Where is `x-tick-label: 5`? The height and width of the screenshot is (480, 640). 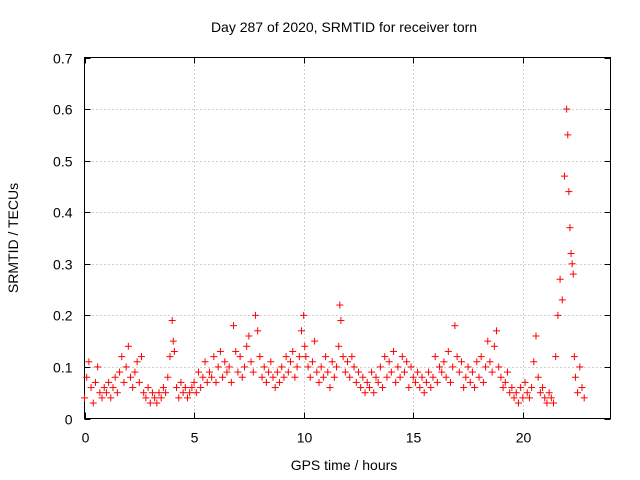 x-tick-label: 5 is located at coordinates (195, 438).